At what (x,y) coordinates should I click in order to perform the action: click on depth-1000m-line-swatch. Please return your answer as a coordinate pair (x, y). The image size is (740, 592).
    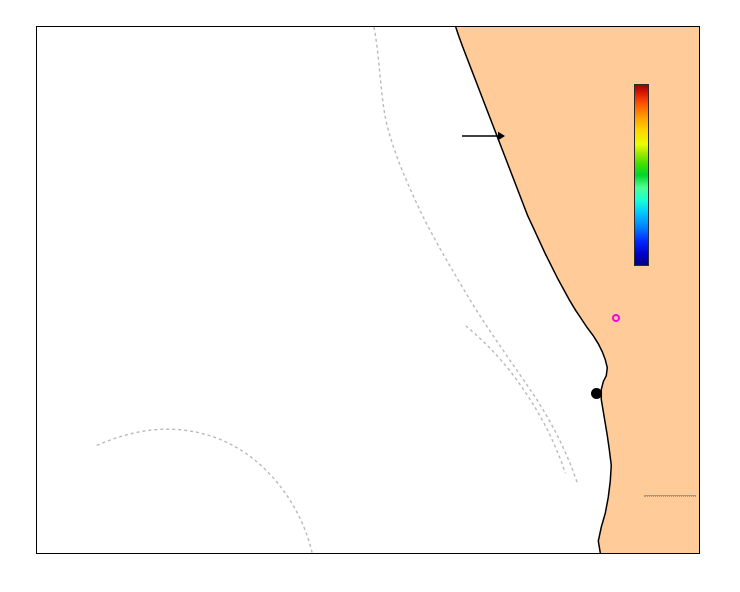
    Looking at the image, I should click on (670, 496).